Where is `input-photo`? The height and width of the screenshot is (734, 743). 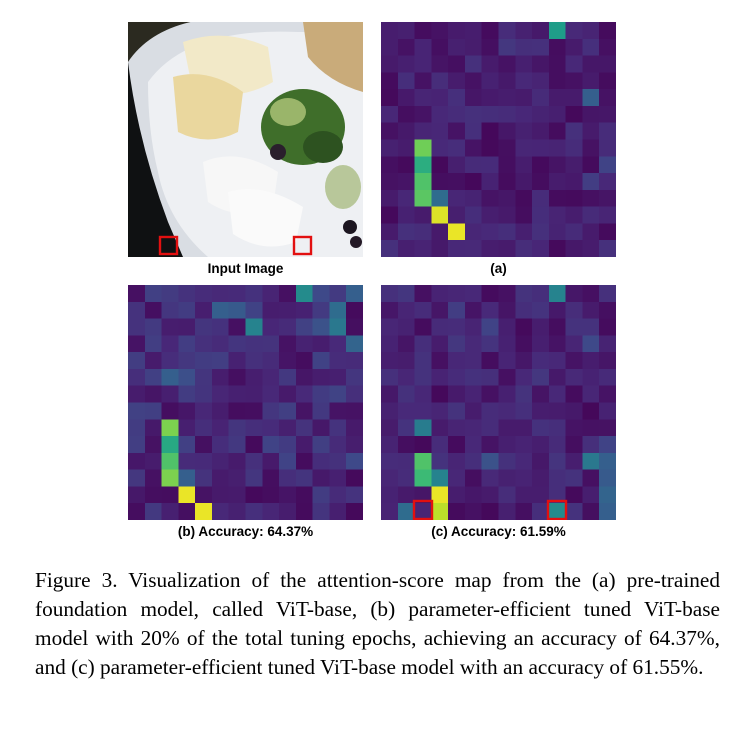
input-photo is located at coordinates (245, 137).